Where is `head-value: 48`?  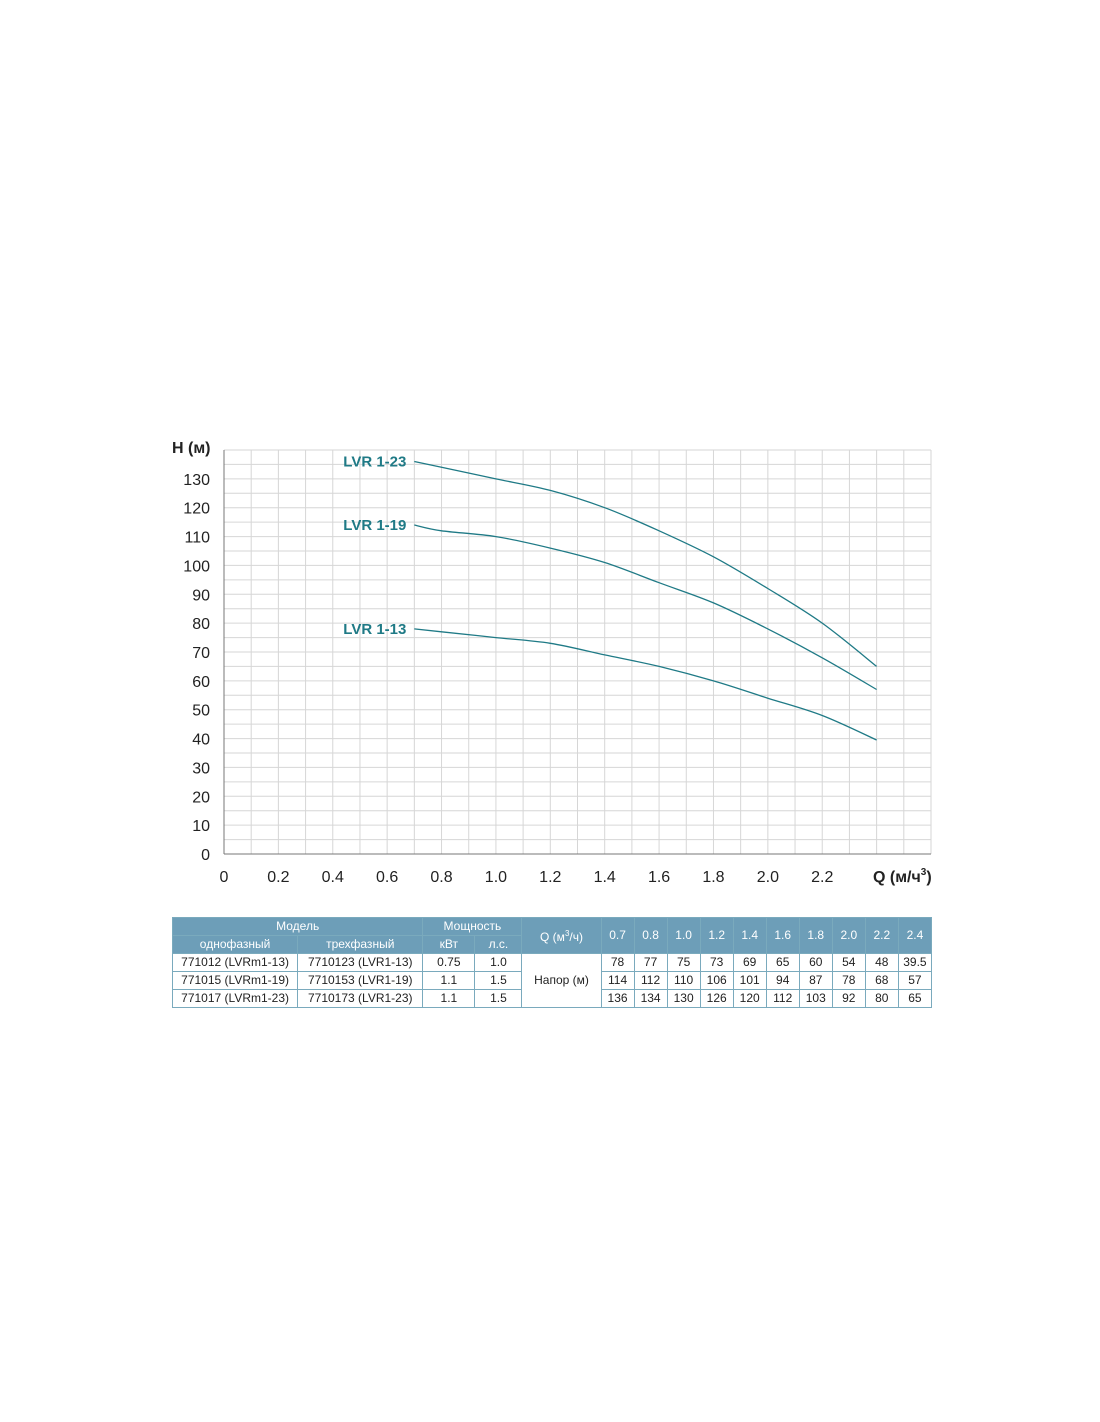
head-value: 48 is located at coordinates (881, 962).